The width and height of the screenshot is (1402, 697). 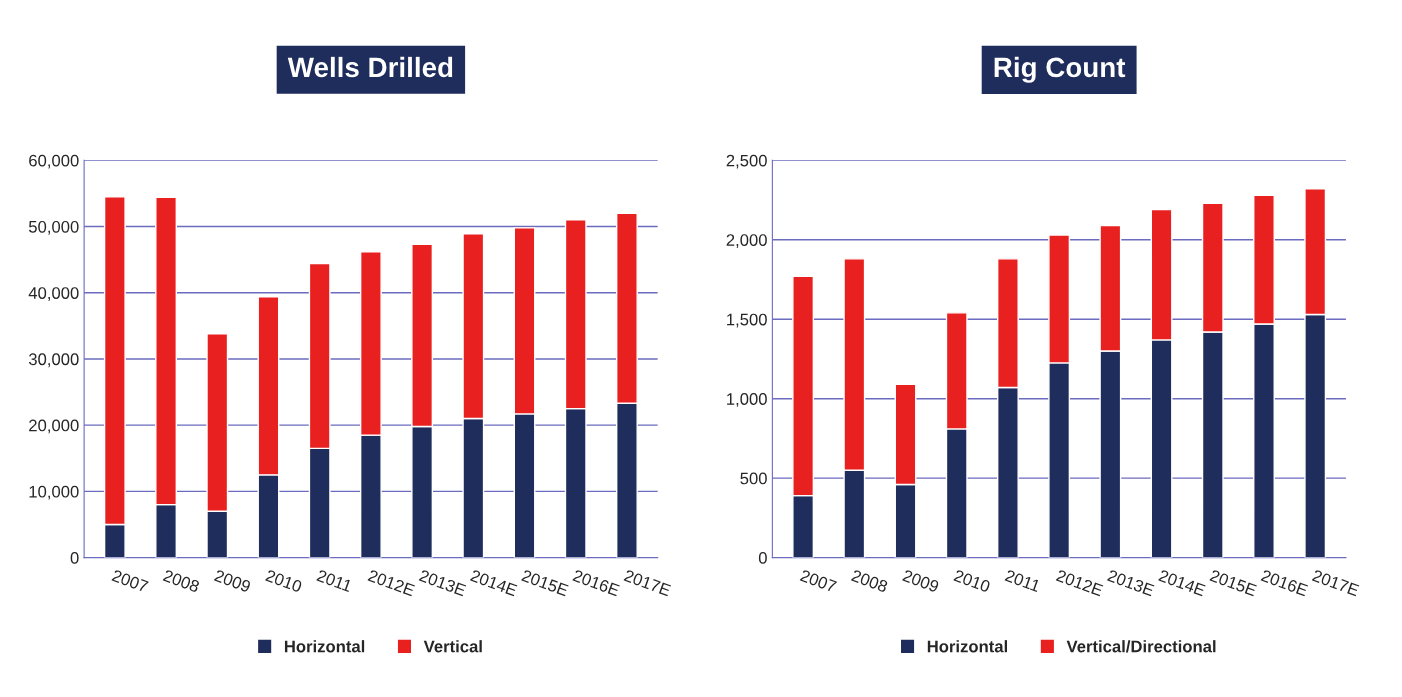 What do you see at coordinates (1141, 646) in the screenshot?
I see `legend-label: Vertical/Directional` at bounding box center [1141, 646].